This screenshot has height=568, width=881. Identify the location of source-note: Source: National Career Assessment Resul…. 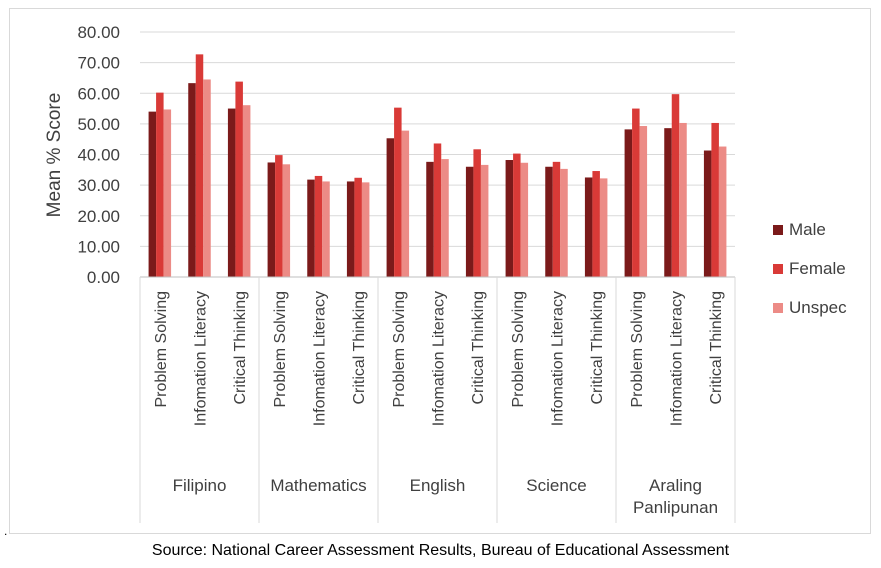
(440, 550).